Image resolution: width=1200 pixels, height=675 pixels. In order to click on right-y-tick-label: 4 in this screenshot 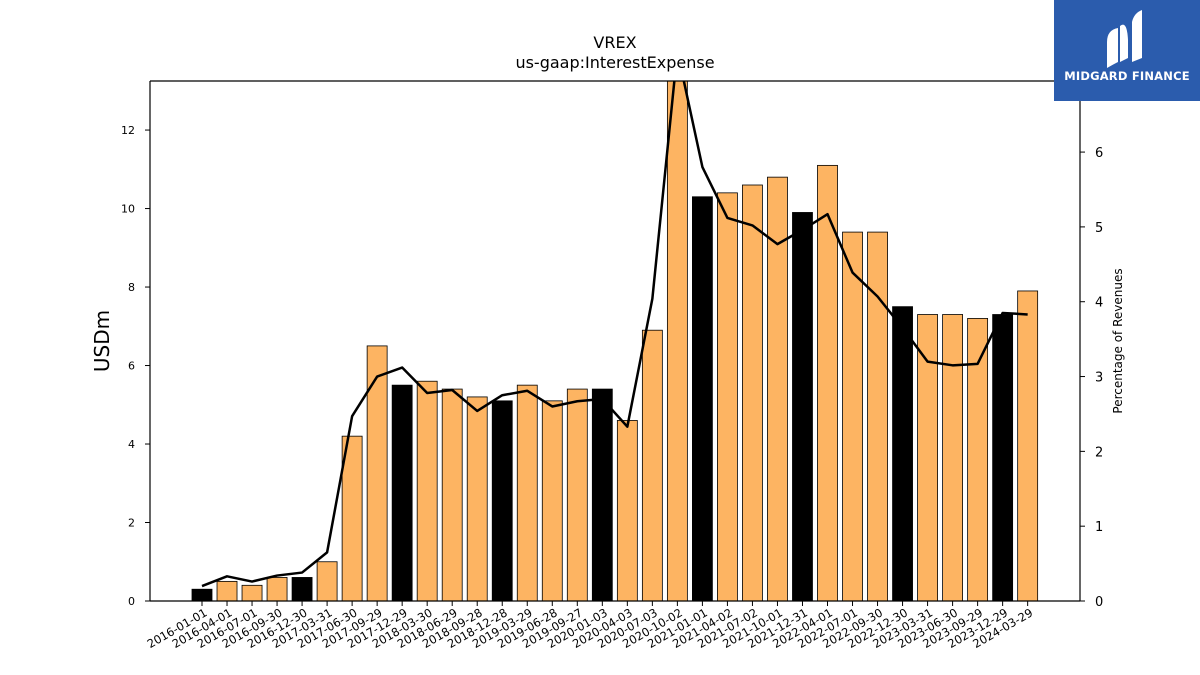, I will do `click(1099, 303)`.